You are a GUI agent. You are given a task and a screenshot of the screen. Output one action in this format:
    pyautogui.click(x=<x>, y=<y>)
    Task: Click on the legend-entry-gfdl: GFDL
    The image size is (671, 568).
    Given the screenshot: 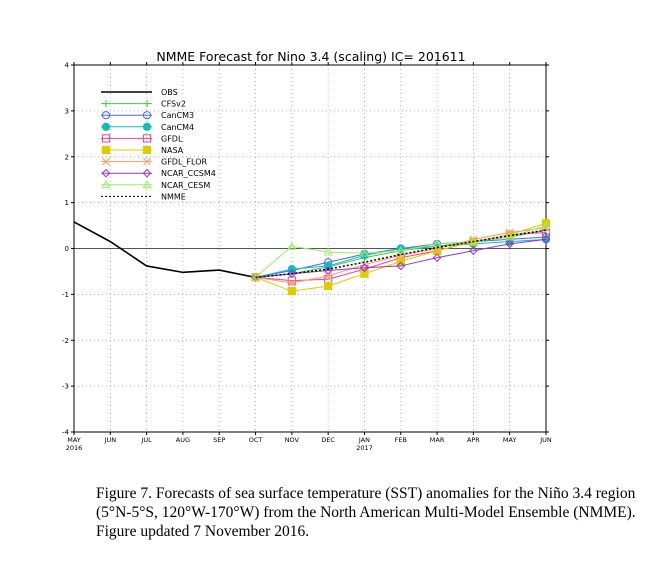 What is the action you would take?
    pyautogui.click(x=142, y=138)
    